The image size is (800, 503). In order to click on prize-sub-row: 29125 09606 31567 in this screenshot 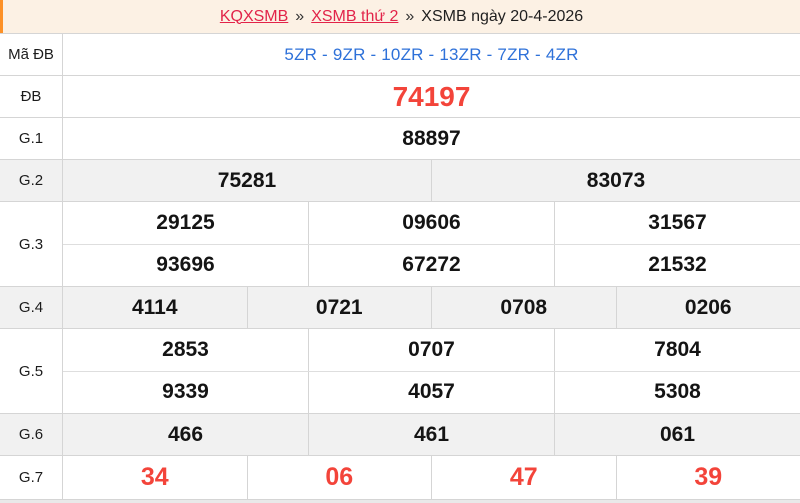, I will do `click(431, 223)`.